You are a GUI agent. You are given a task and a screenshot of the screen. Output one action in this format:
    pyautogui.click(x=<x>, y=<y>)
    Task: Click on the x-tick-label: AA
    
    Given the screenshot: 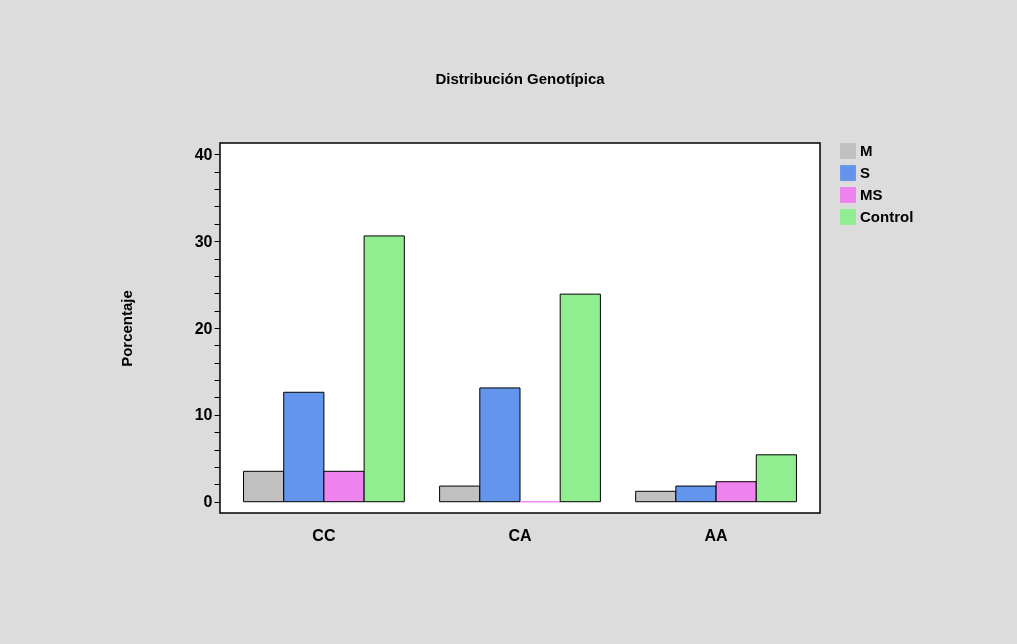 What is the action you would take?
    pyautogui.click(x=716, y=535)
    